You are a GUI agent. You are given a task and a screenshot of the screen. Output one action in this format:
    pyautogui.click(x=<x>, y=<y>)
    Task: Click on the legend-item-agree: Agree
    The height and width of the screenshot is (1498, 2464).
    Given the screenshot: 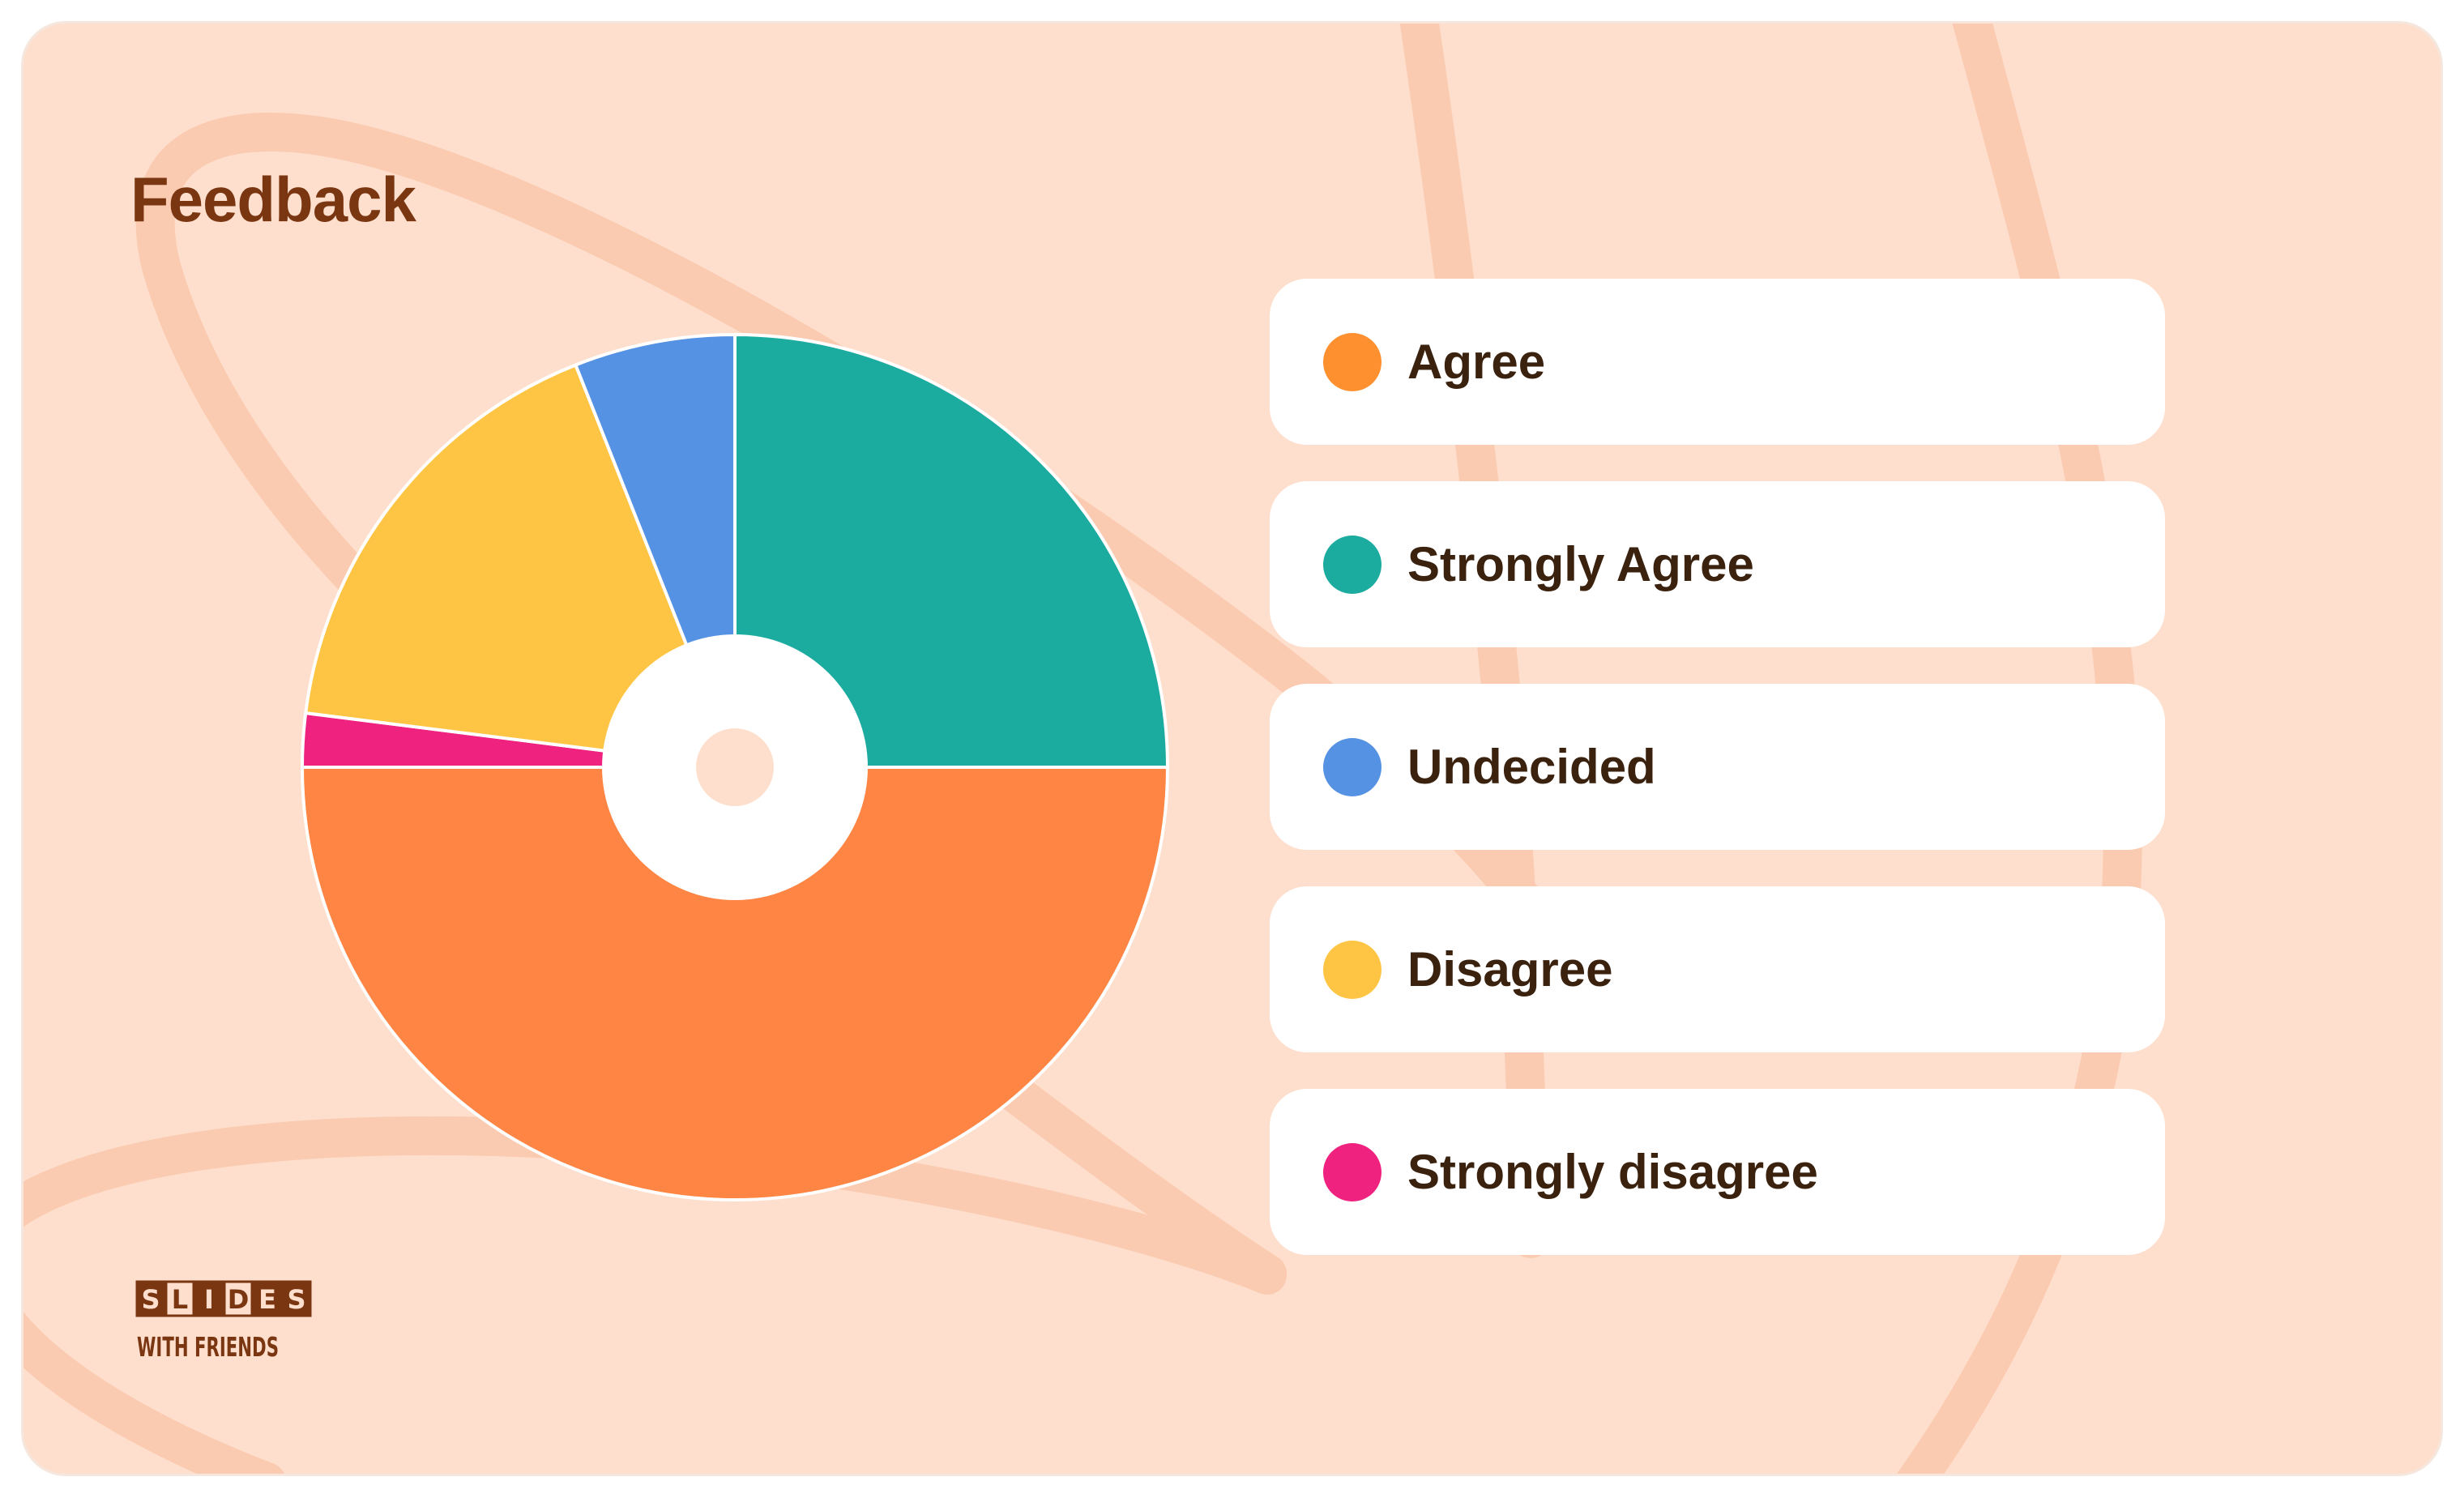 What is the action you would take?
    pyautogui.click(x=1717, y=362)
    